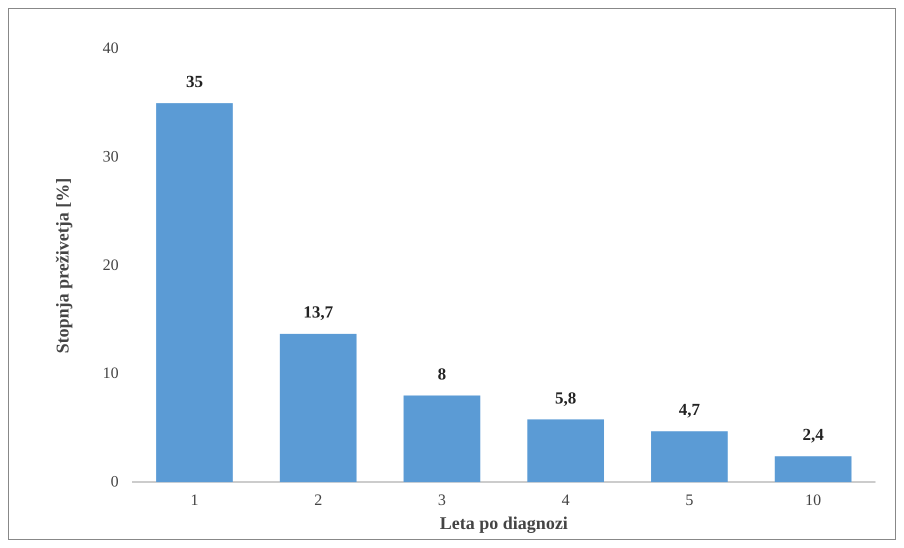 The width and height of the screenshot is (904, 548). Describe the element at coordinates (689, 410) in the screenshot. I see `data-label: 4,7` at that location.